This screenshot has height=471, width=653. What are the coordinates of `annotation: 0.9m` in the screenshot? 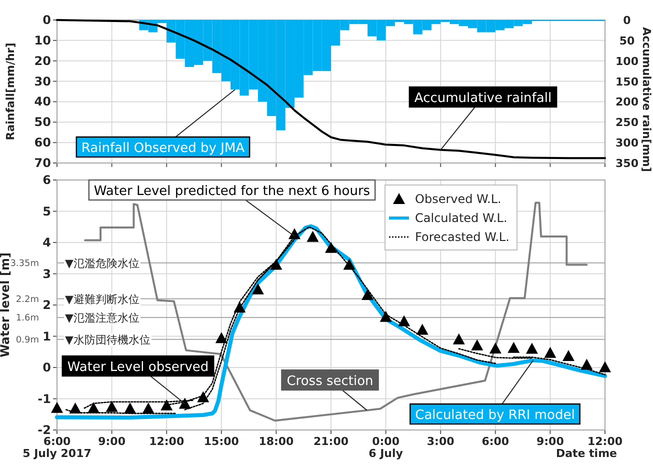 It's located at (27, 340).